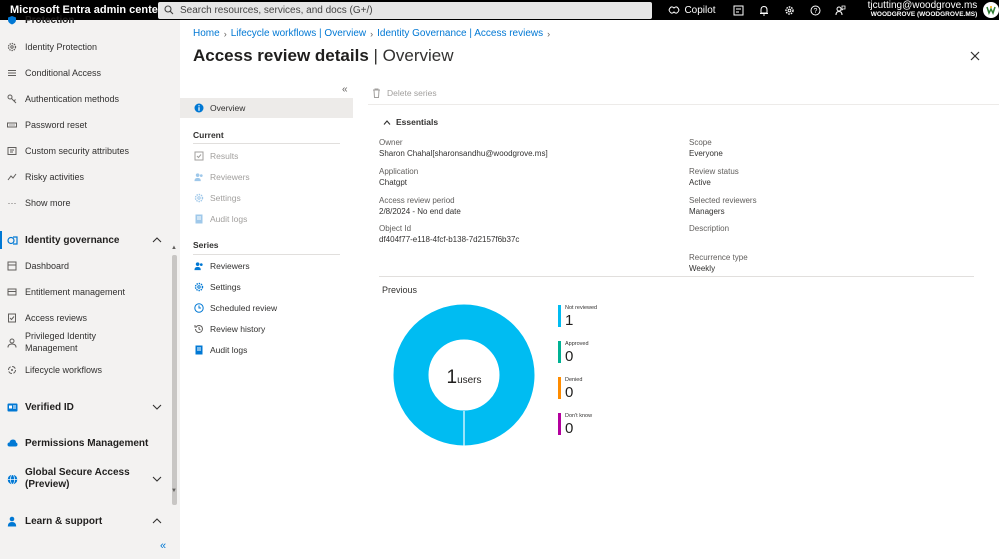 The height and width of the screenshot is (559, 999). What do you see at coordinates (174, 491) in the screenshot?
I see `scroll-down-arrow: ▼` at bounding box center [174, 491].